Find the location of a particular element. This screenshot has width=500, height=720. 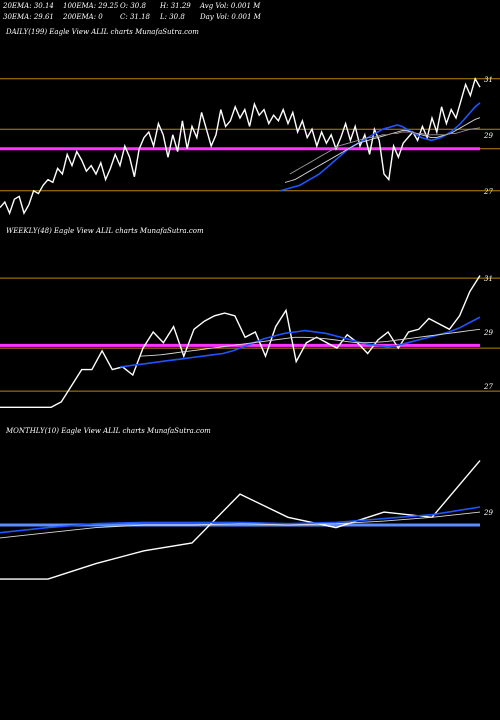

day-volume-value: Day Vol: 0.001 M is located at coordinates (230, 17).